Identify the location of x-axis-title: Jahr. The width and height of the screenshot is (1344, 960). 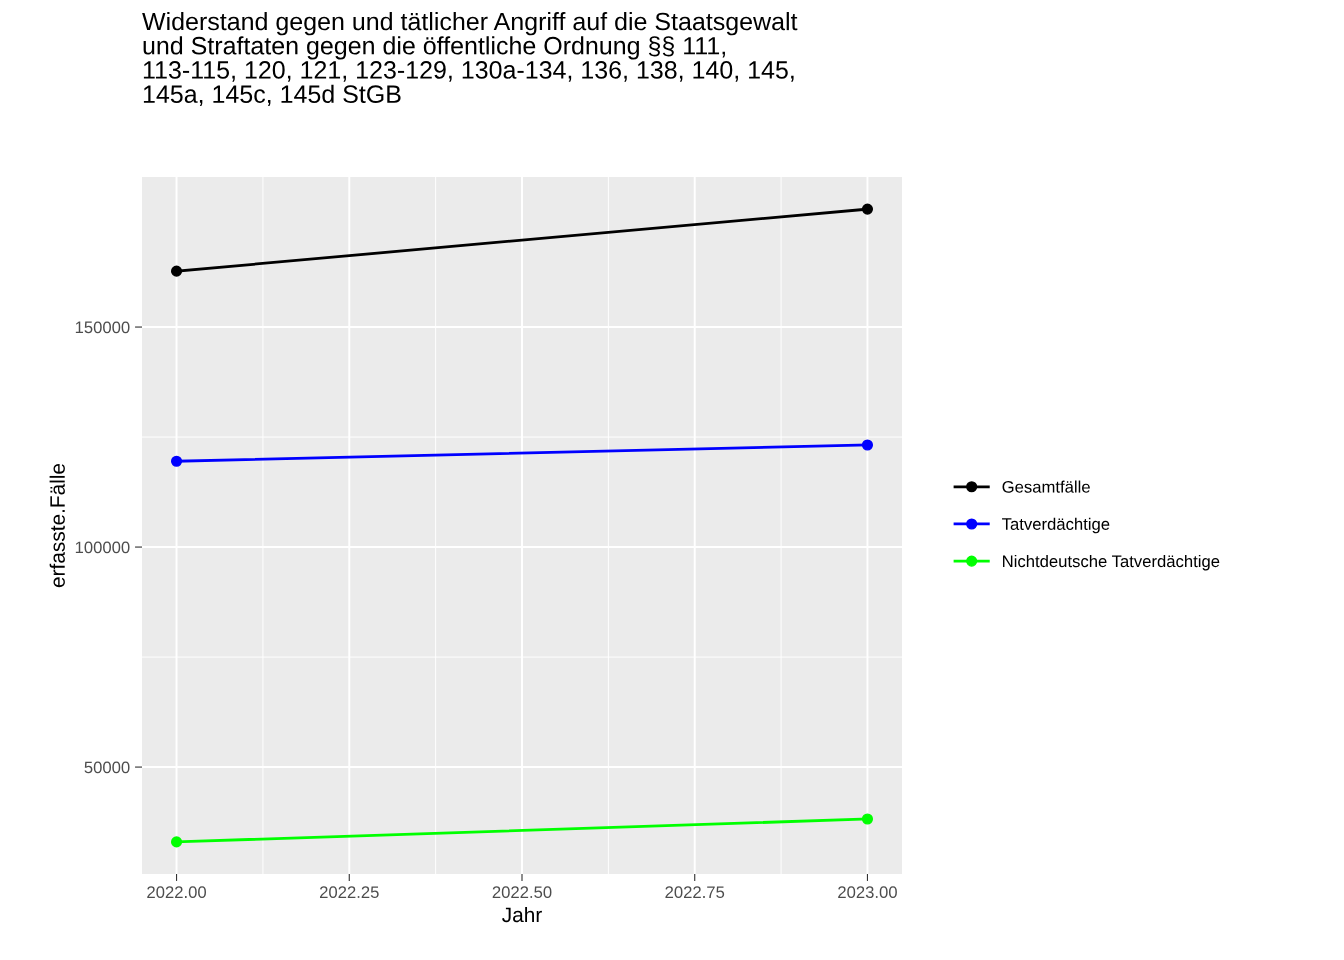
(522, 914).